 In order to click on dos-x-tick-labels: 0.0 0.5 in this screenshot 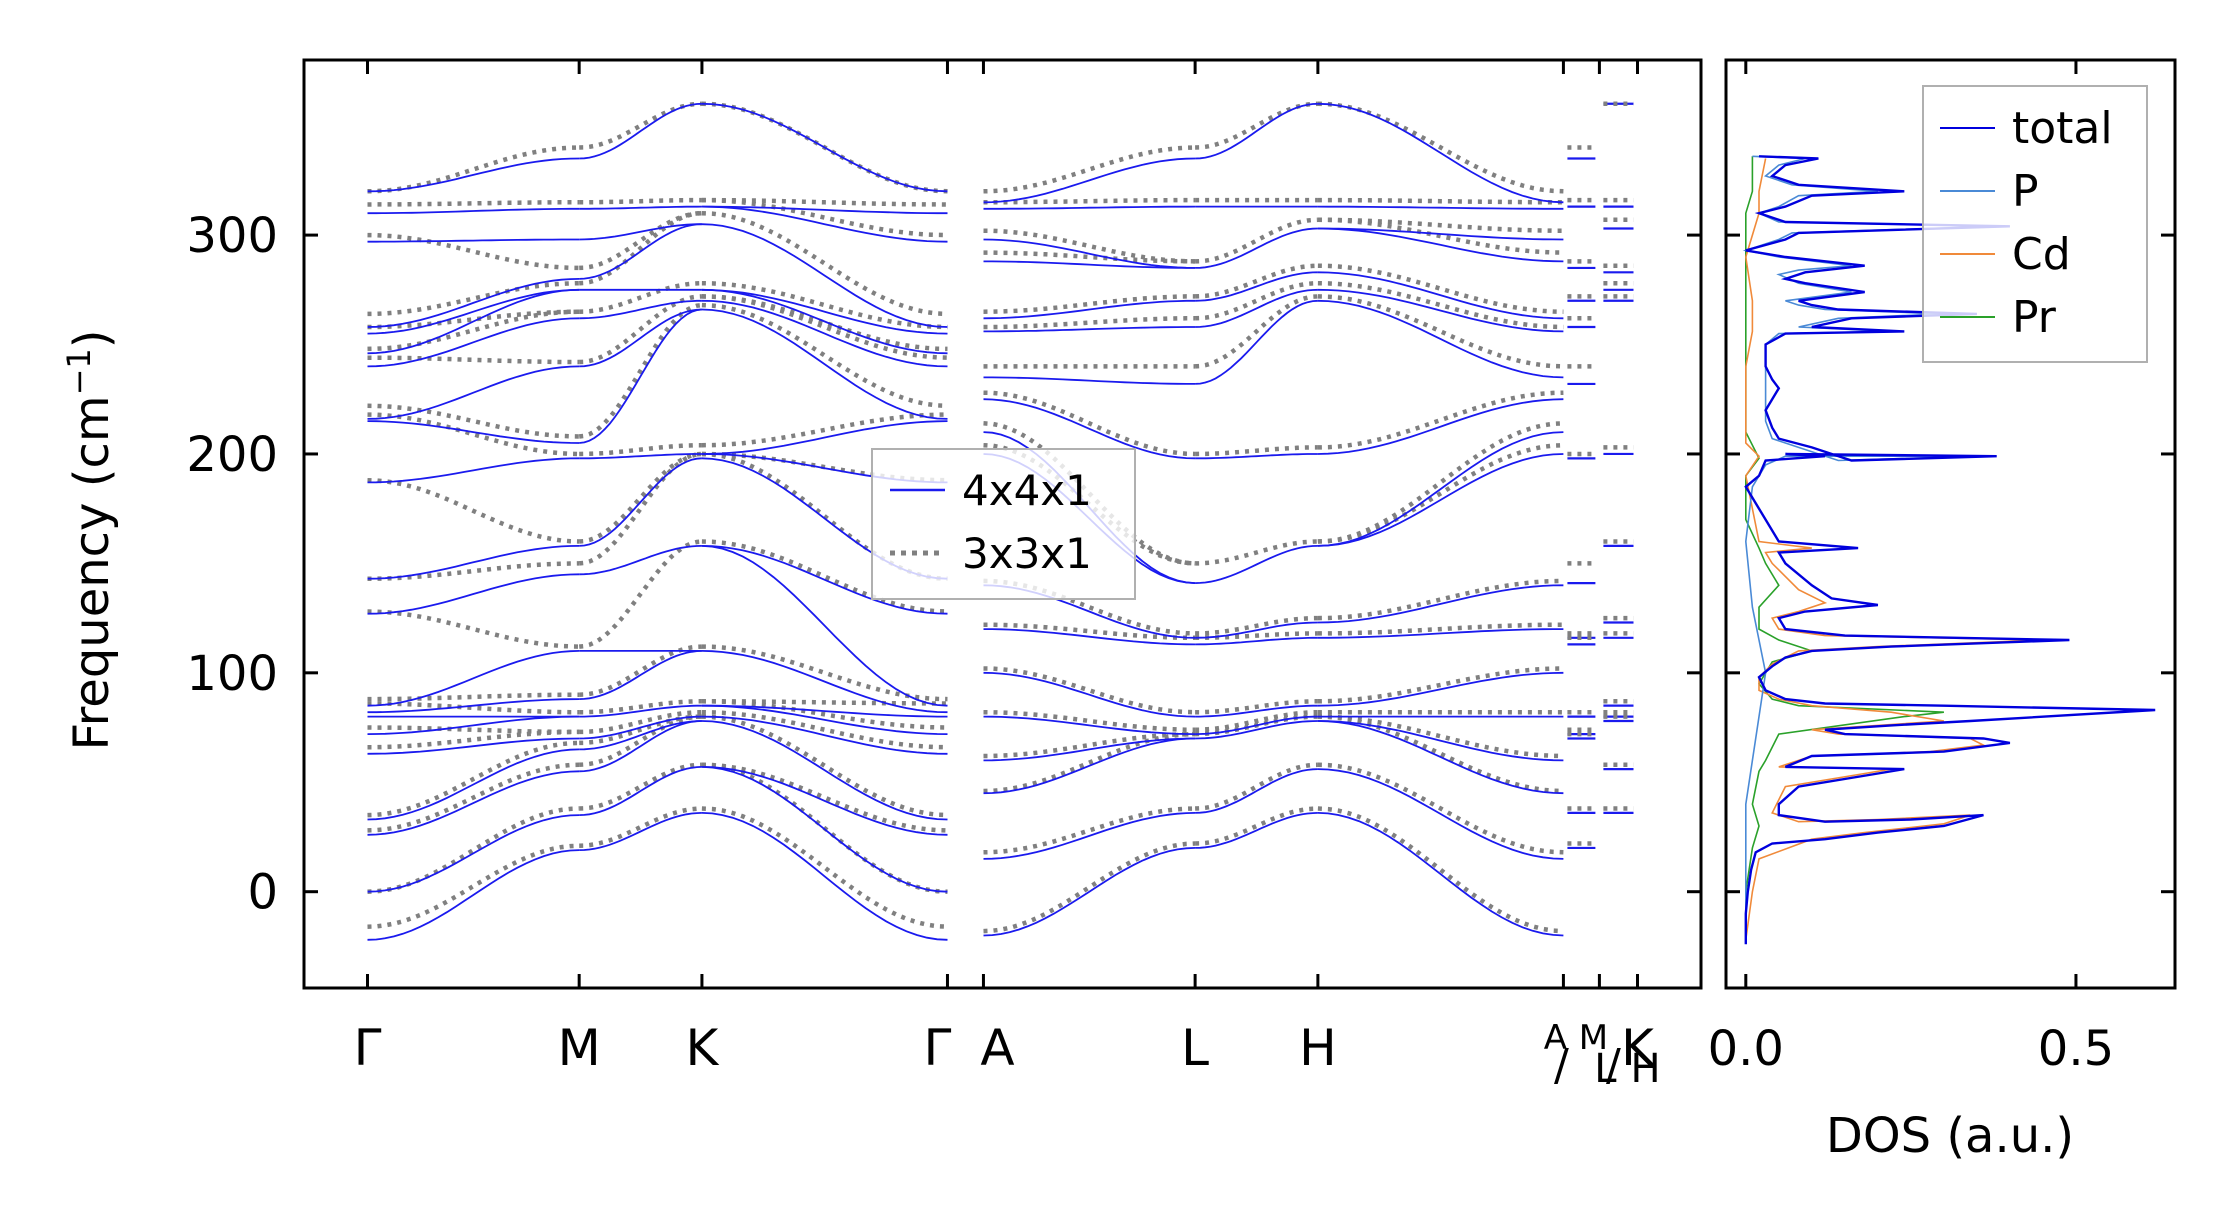, I will do `click(1911, 1049)`.